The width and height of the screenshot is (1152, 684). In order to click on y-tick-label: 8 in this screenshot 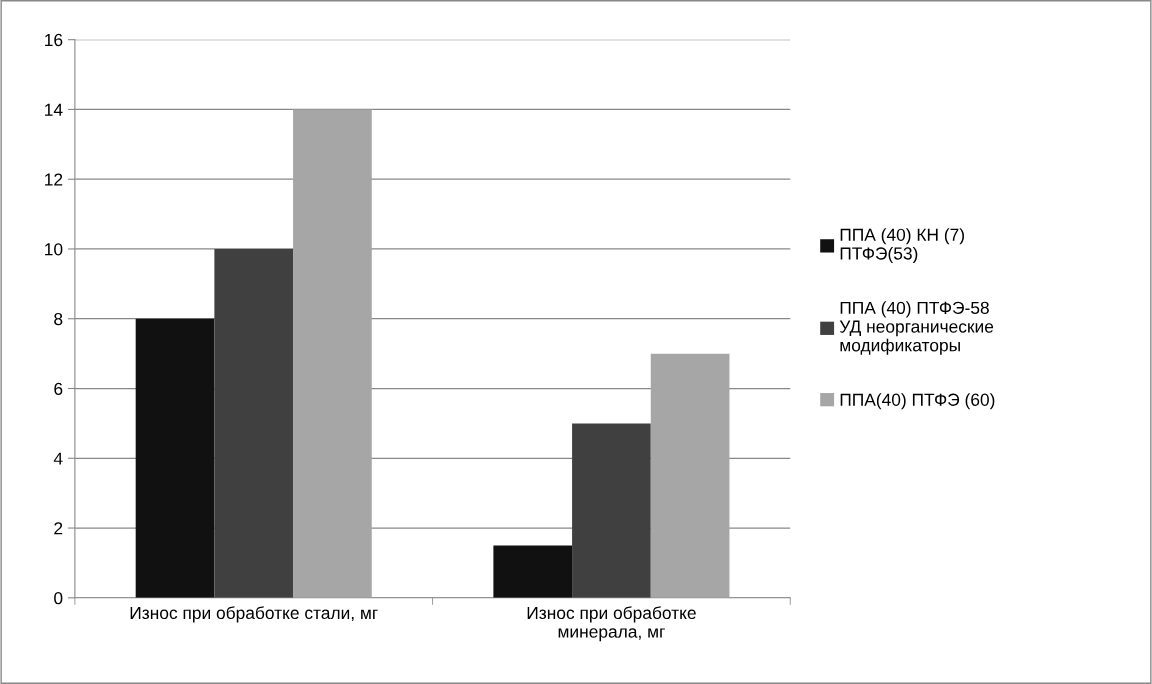, I will do `click(58, 319)`.